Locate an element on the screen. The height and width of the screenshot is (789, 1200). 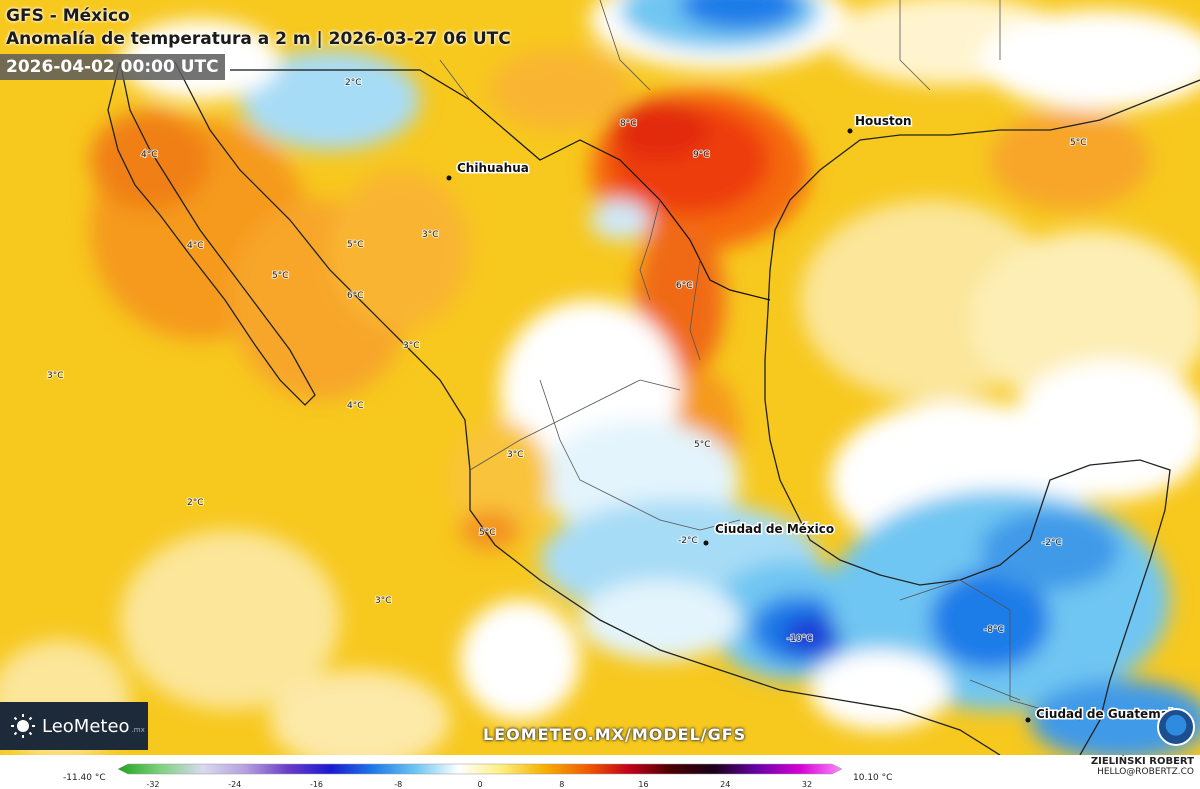
city-dot-ciudad-de-mexico is located at coordinates (706, 543).